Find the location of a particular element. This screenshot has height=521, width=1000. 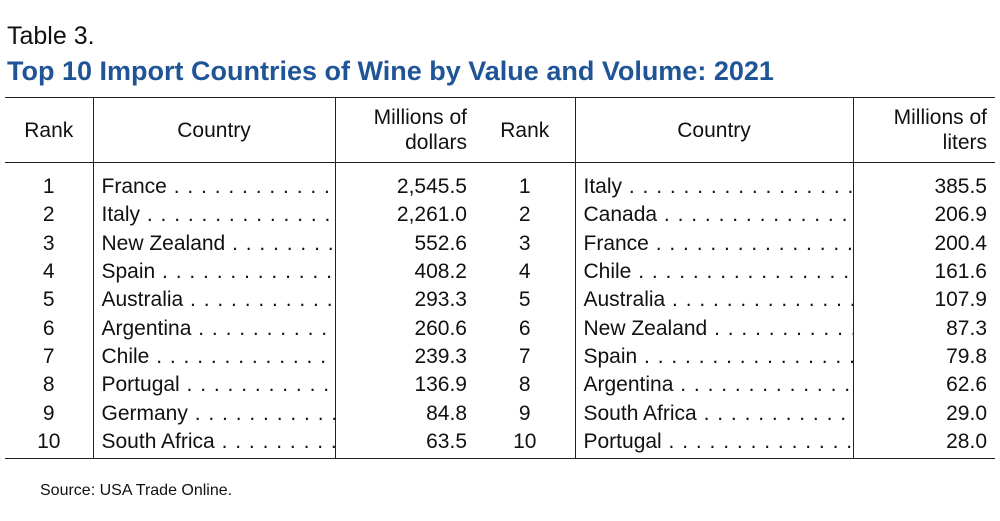

country-name: Canada is located at coordinates (719, 214).